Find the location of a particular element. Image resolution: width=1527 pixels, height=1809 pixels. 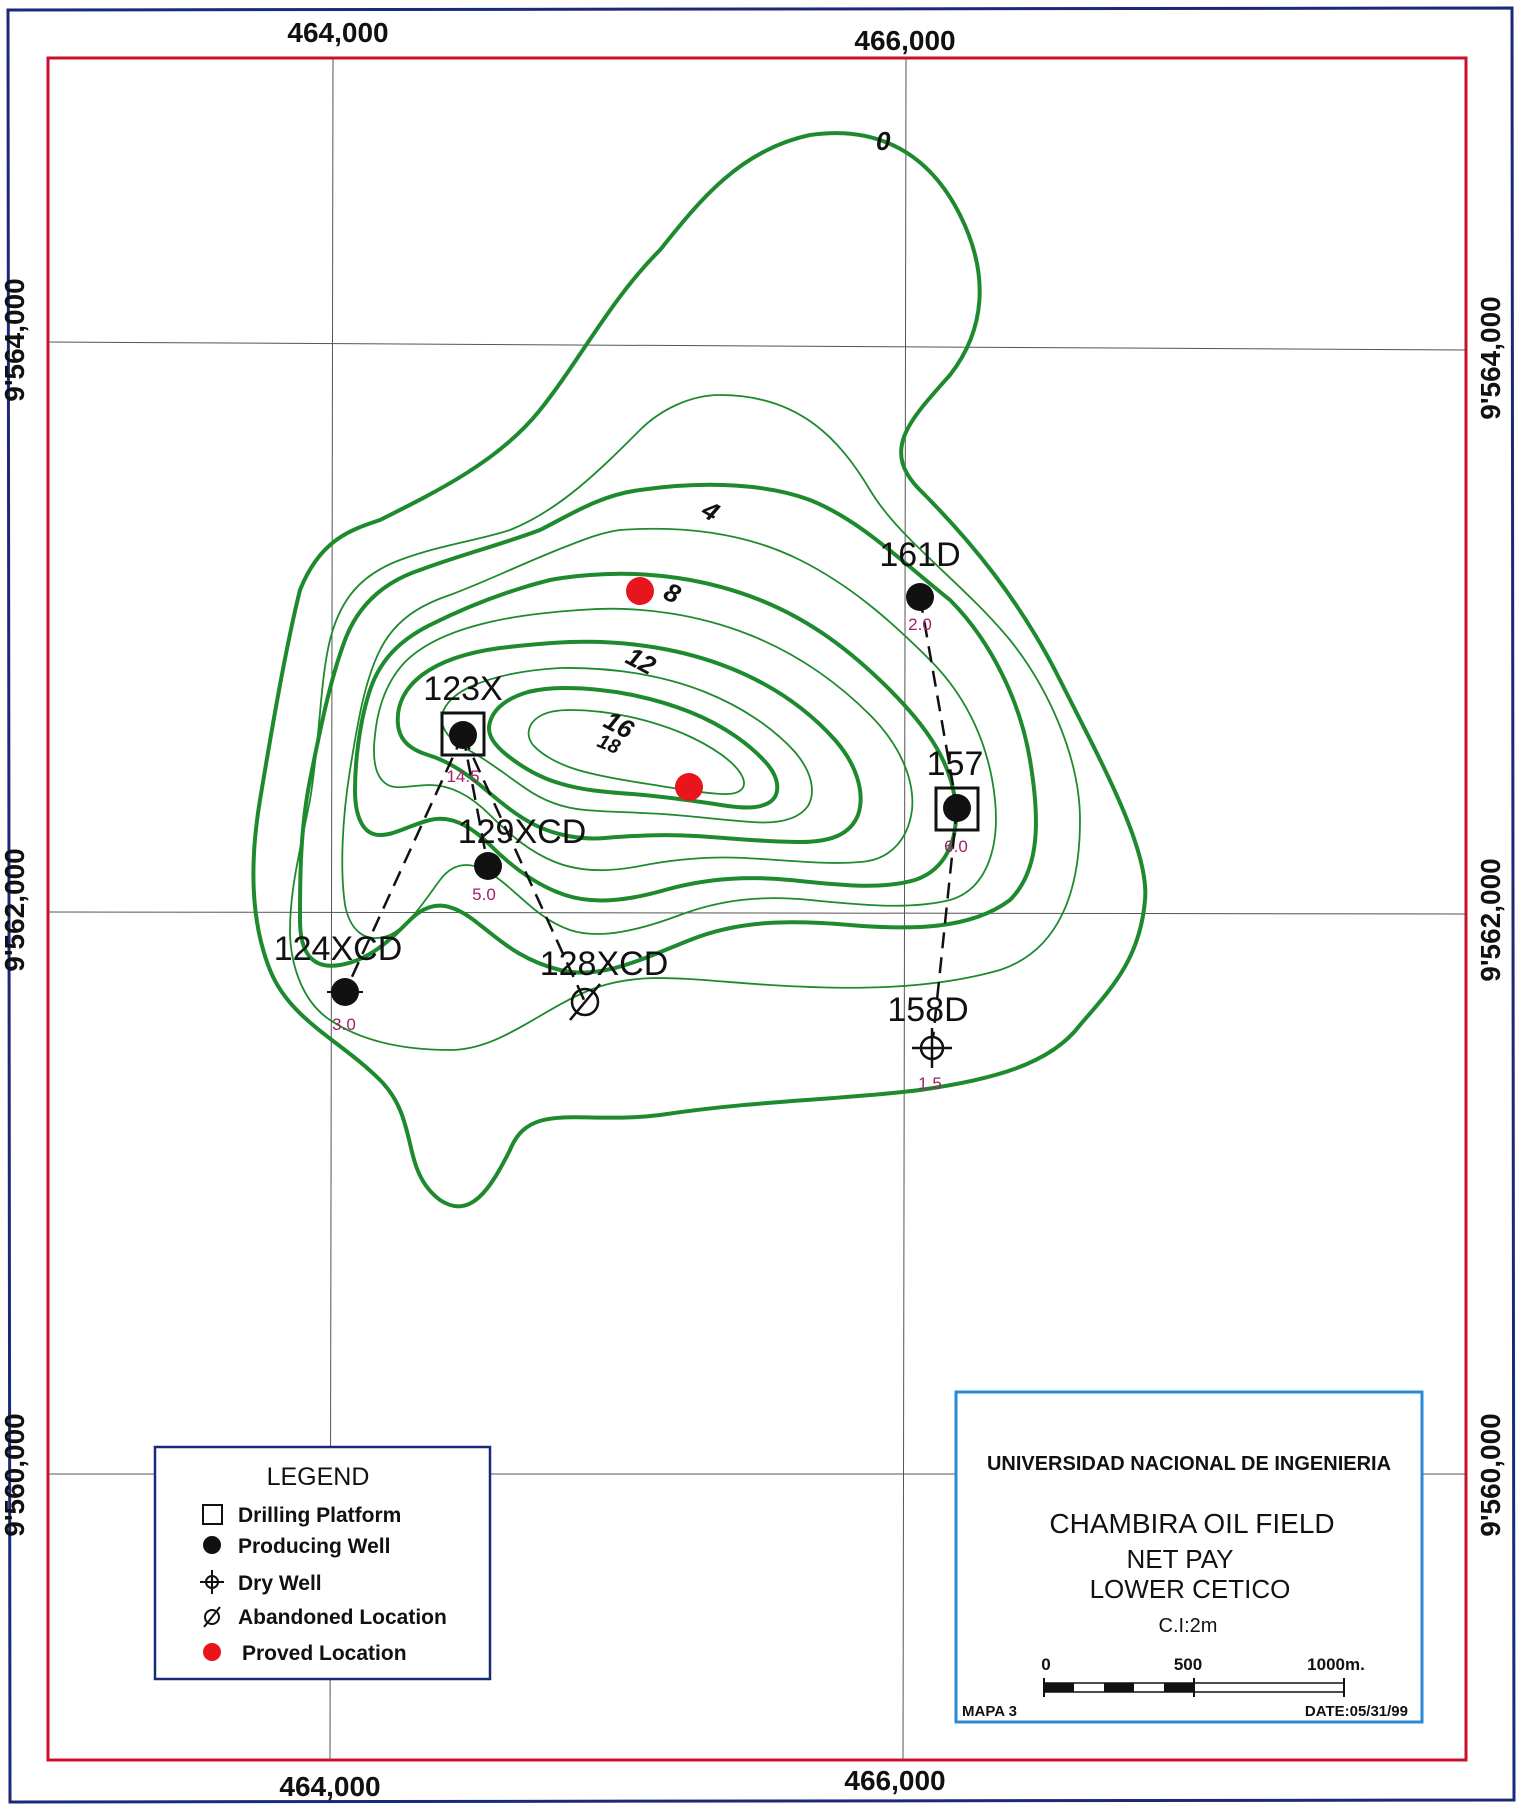

formation-name: LOWER CETICO is located at coordinates (1190, 1589).